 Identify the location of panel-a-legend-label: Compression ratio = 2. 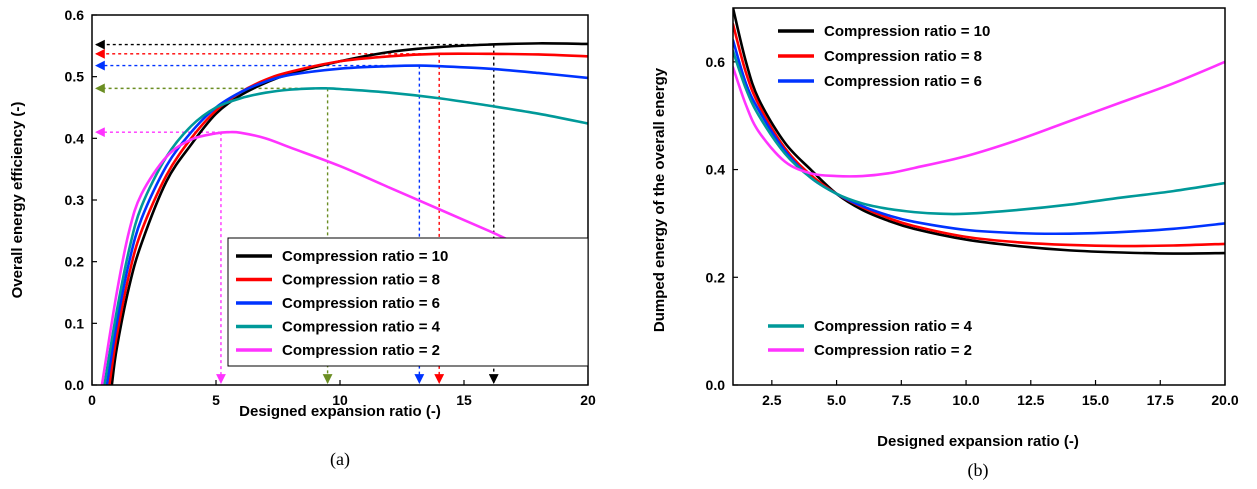
(361, 350).